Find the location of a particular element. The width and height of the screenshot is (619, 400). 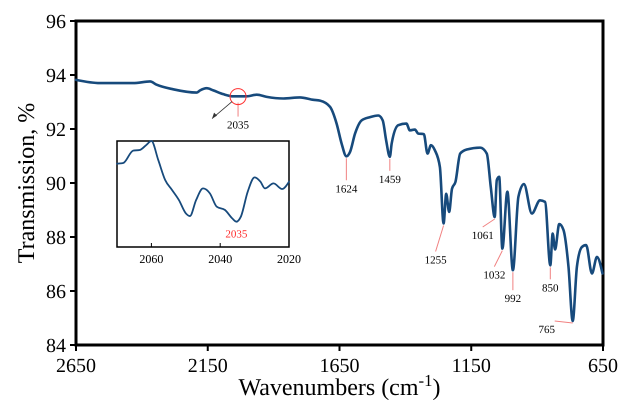

annotation: 1459 is located at coordinates (390, 180).